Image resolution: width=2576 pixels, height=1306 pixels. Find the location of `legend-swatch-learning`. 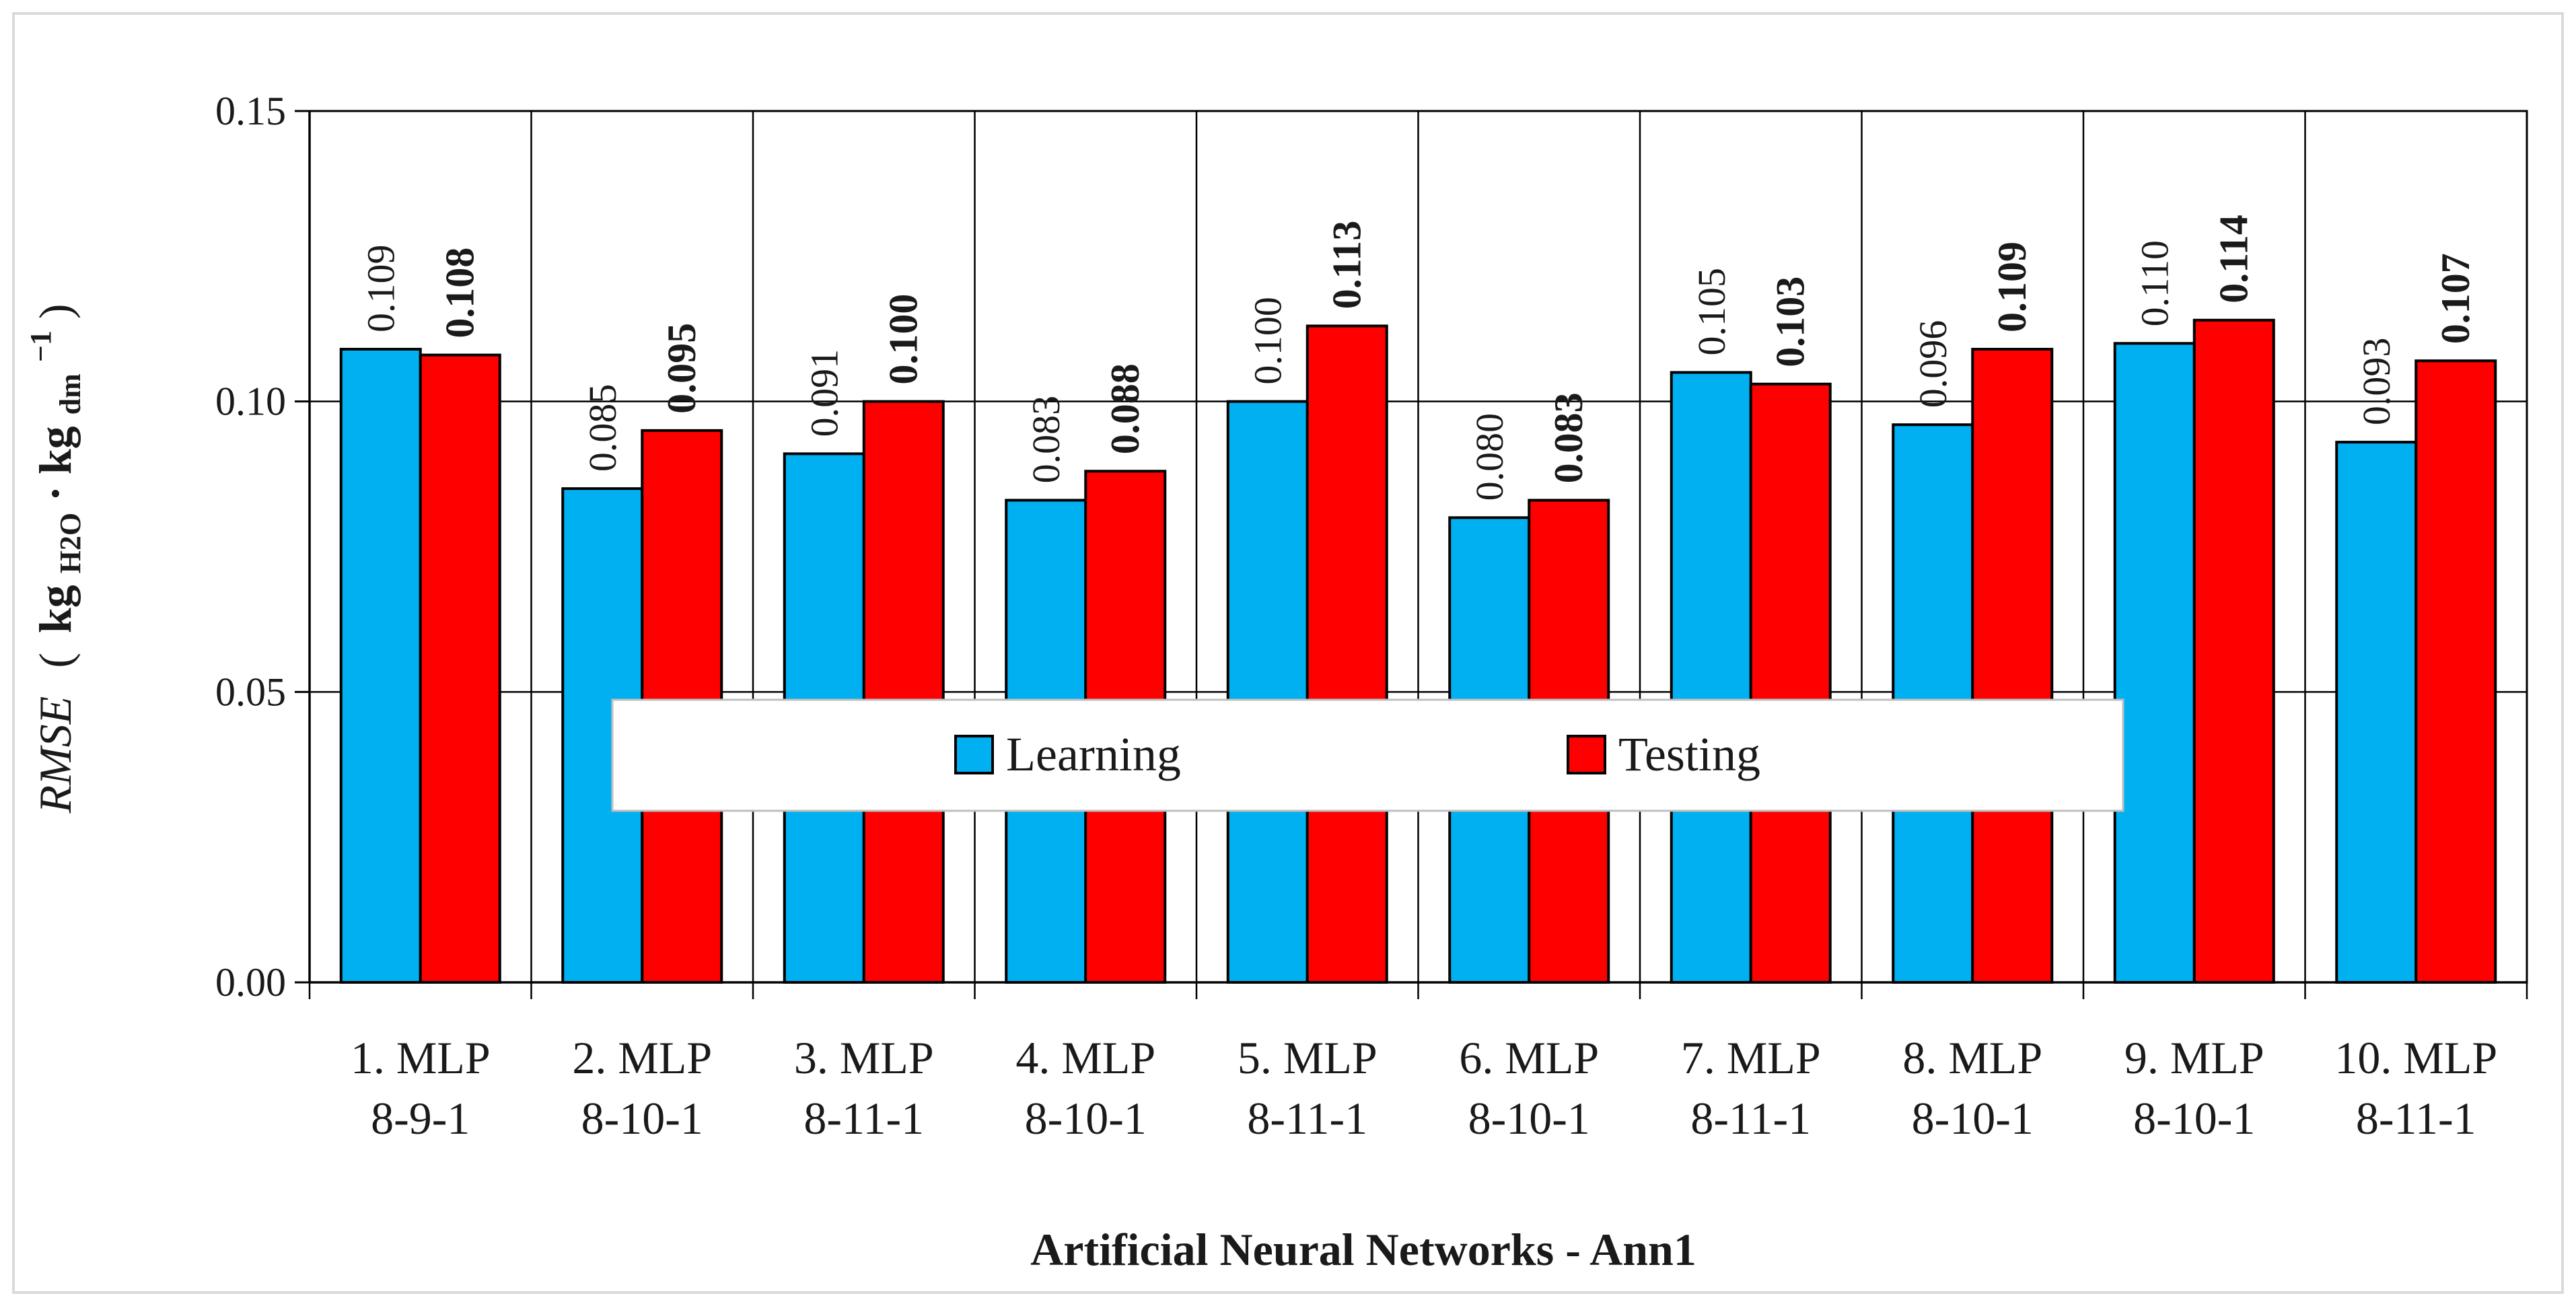

legend-swatch-learning is located at coordinates (974, 754).